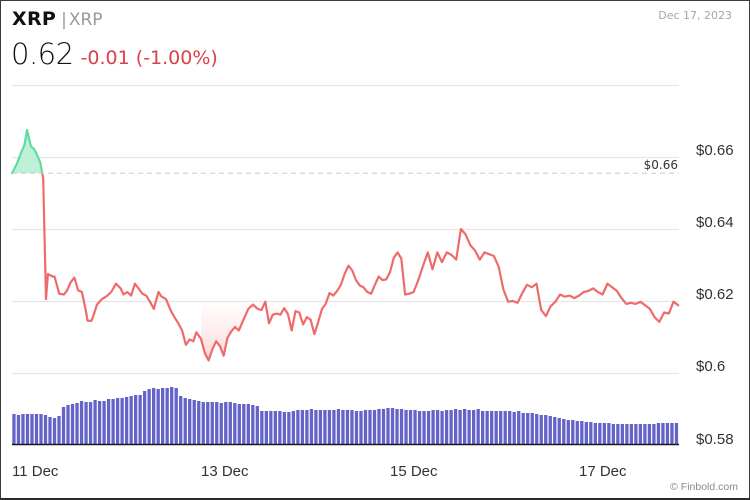 This screenshot has width=750, height=500. I want to click on x-axis: 11 Dec 13 Dec 15 Dec 17 Dec, so click(319, 471).